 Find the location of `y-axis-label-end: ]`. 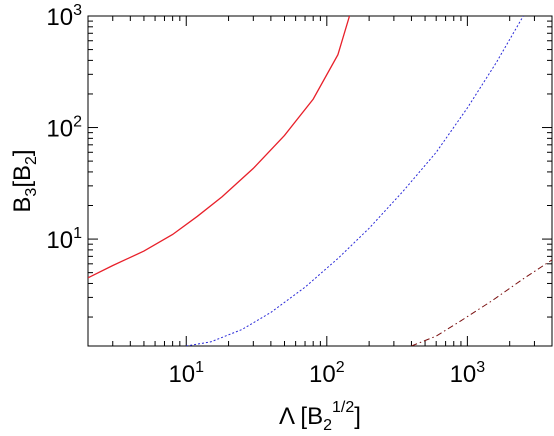

y-axis-label-end: ] is located at coordinates (22, 152).